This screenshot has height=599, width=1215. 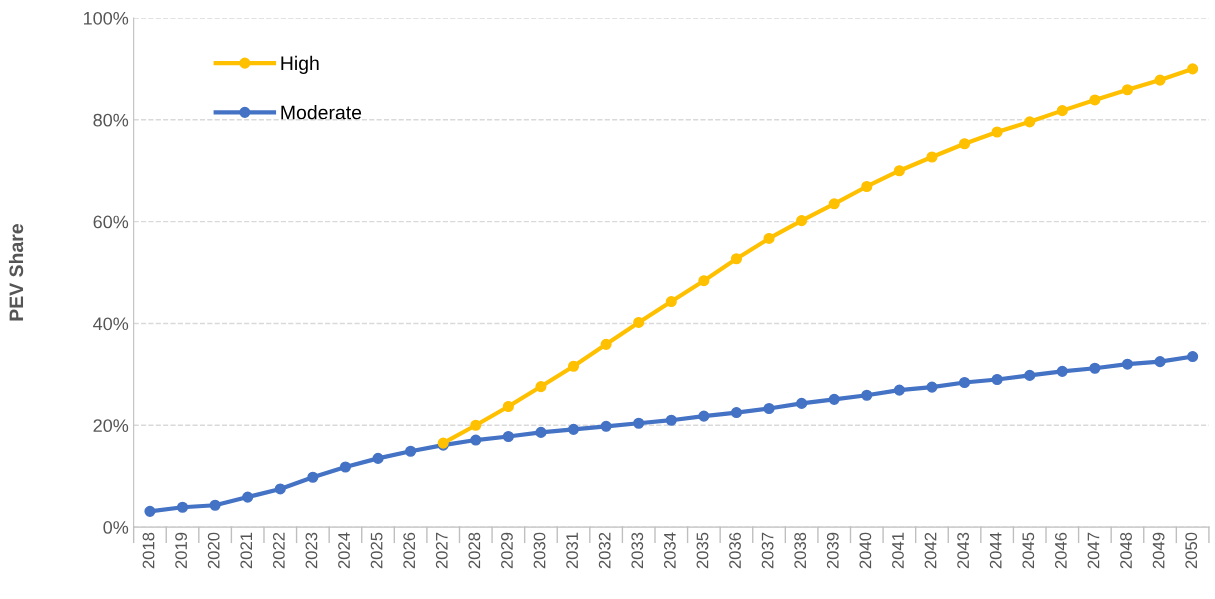 What do you see at coordinates (111, 222) in the screenshot?
I see `y-tick-label: 60%` at bounding box center [111, 222].